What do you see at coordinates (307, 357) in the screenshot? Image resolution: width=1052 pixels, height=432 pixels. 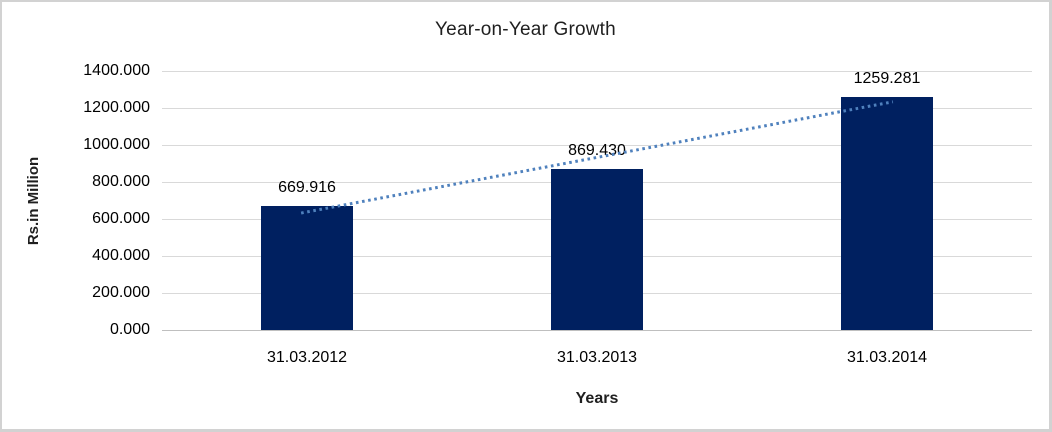 I see `x-tick-label: 31.03.2012` at bounding box center [307, 357].